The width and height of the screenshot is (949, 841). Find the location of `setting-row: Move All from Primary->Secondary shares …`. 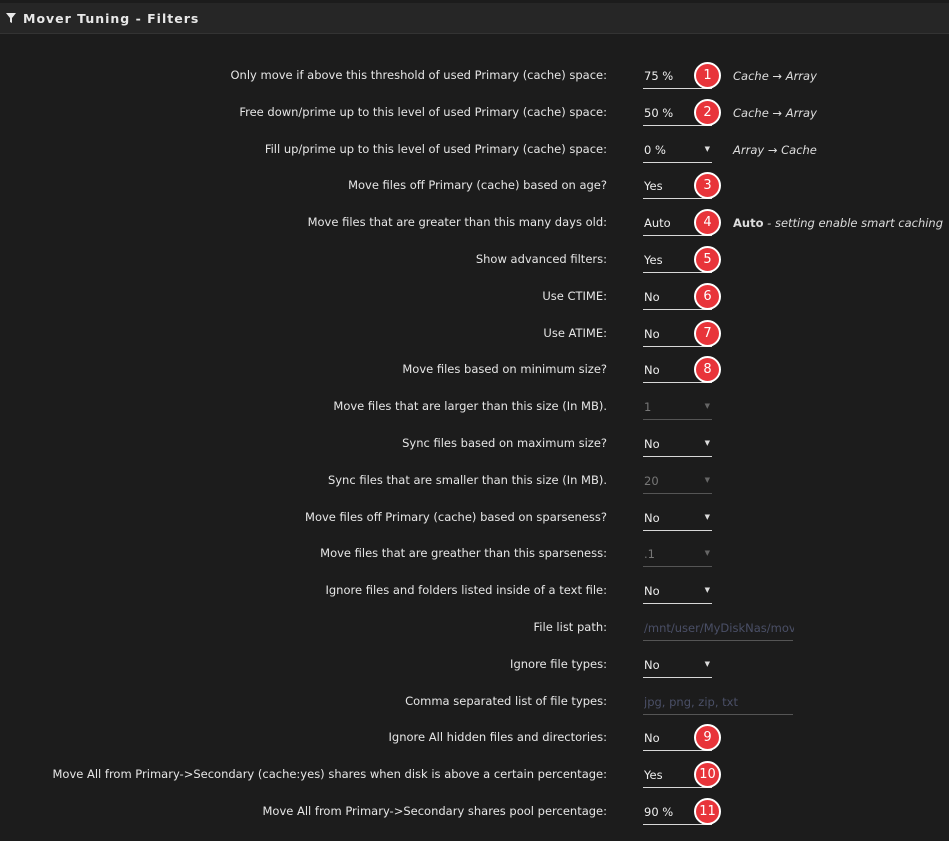

setting-row: Move All from Primary->Secondary shares … is located at coordinates (474, 812).